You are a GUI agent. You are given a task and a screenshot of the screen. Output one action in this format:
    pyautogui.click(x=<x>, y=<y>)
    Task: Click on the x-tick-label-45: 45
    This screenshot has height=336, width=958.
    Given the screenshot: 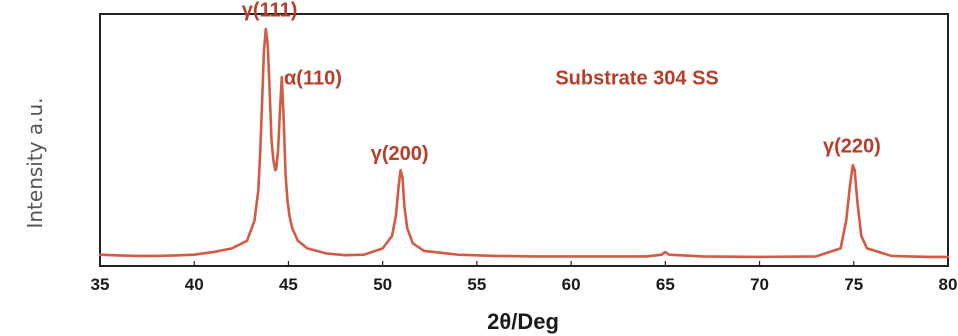 What is the action you would take?
    pyautogui.click(x=288, y=284)
    